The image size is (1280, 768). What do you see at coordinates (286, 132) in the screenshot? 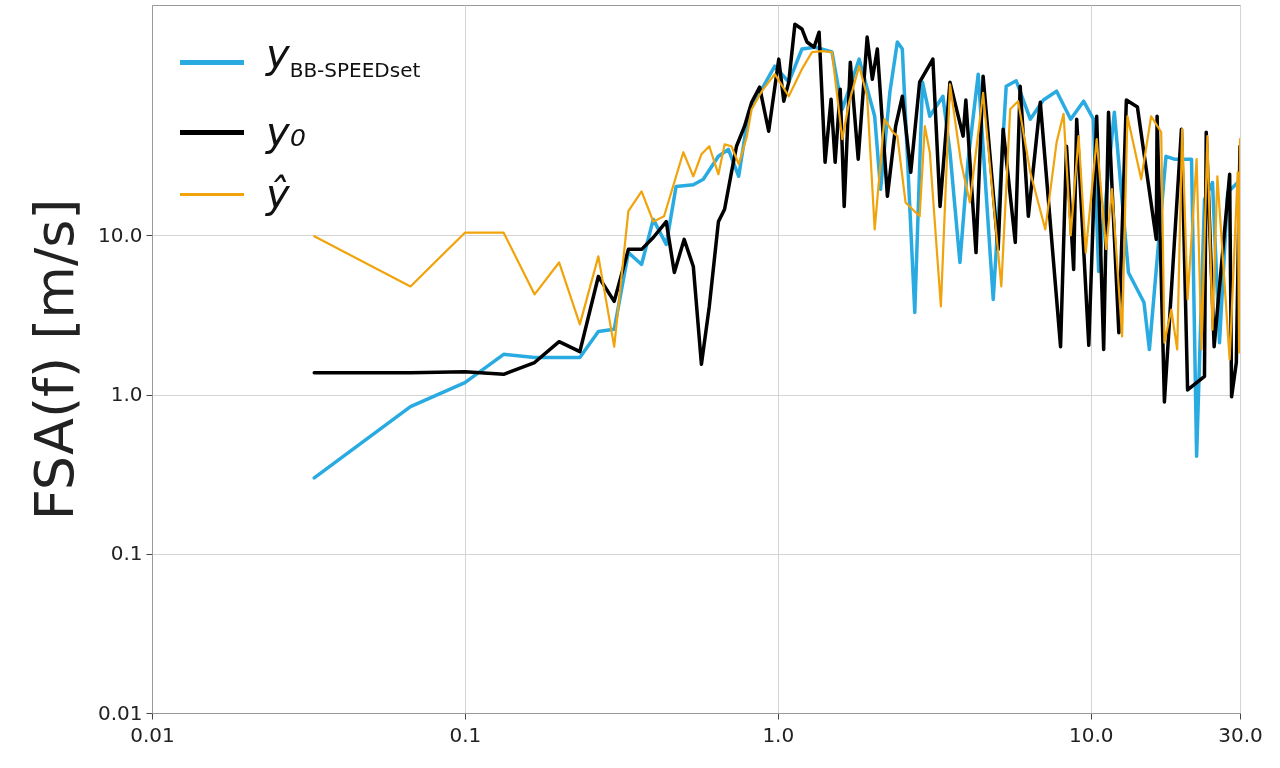
I see `legend-label: y₀` at bounding box center [286, 132].